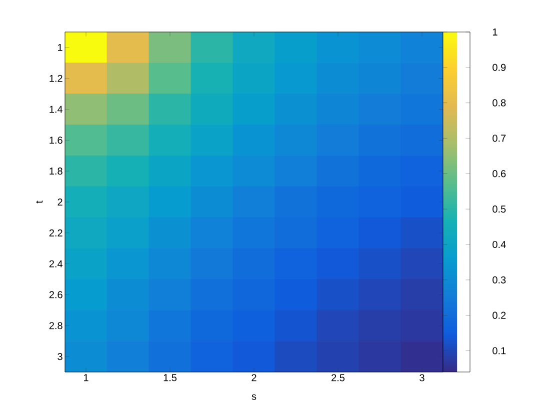 Image resolution: width=560 pixels, height=420 pixels. I want to click on color-bar-label: 0.8, so click(499, 102).